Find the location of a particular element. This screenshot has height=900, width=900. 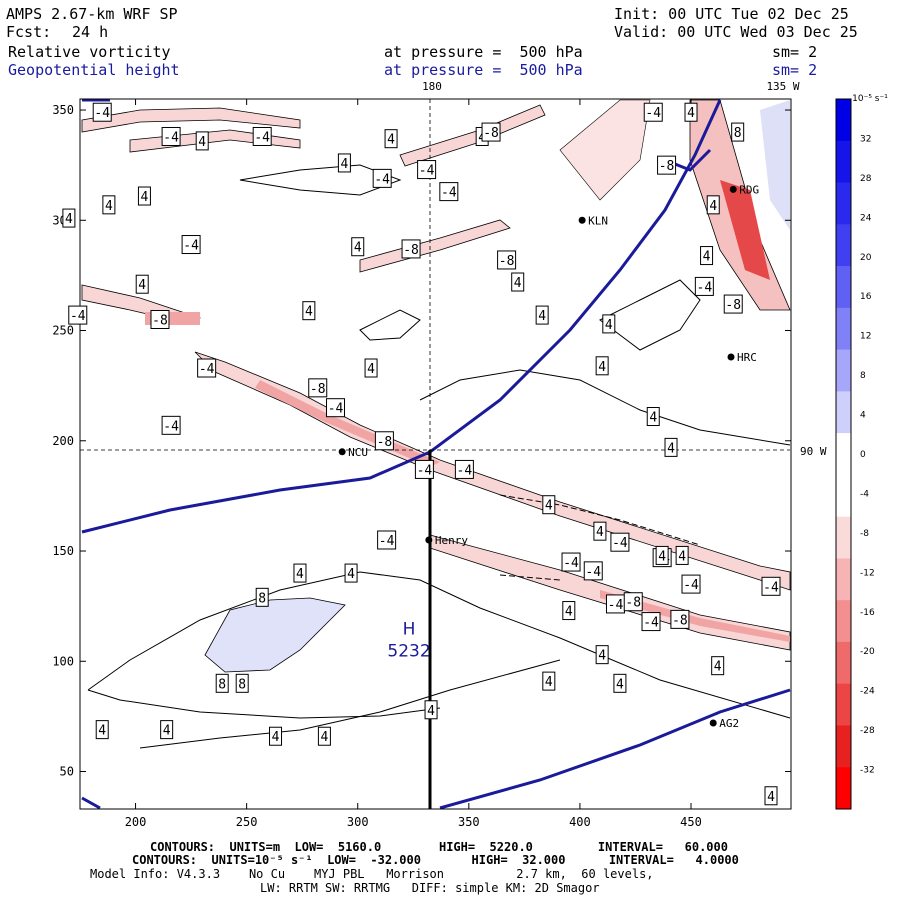

colorbar: 32 28 24 20 16 12 8 4 0 -4 -8 -12 -16 -20 -24 -28 -32 is located at coordinates (855, 454).